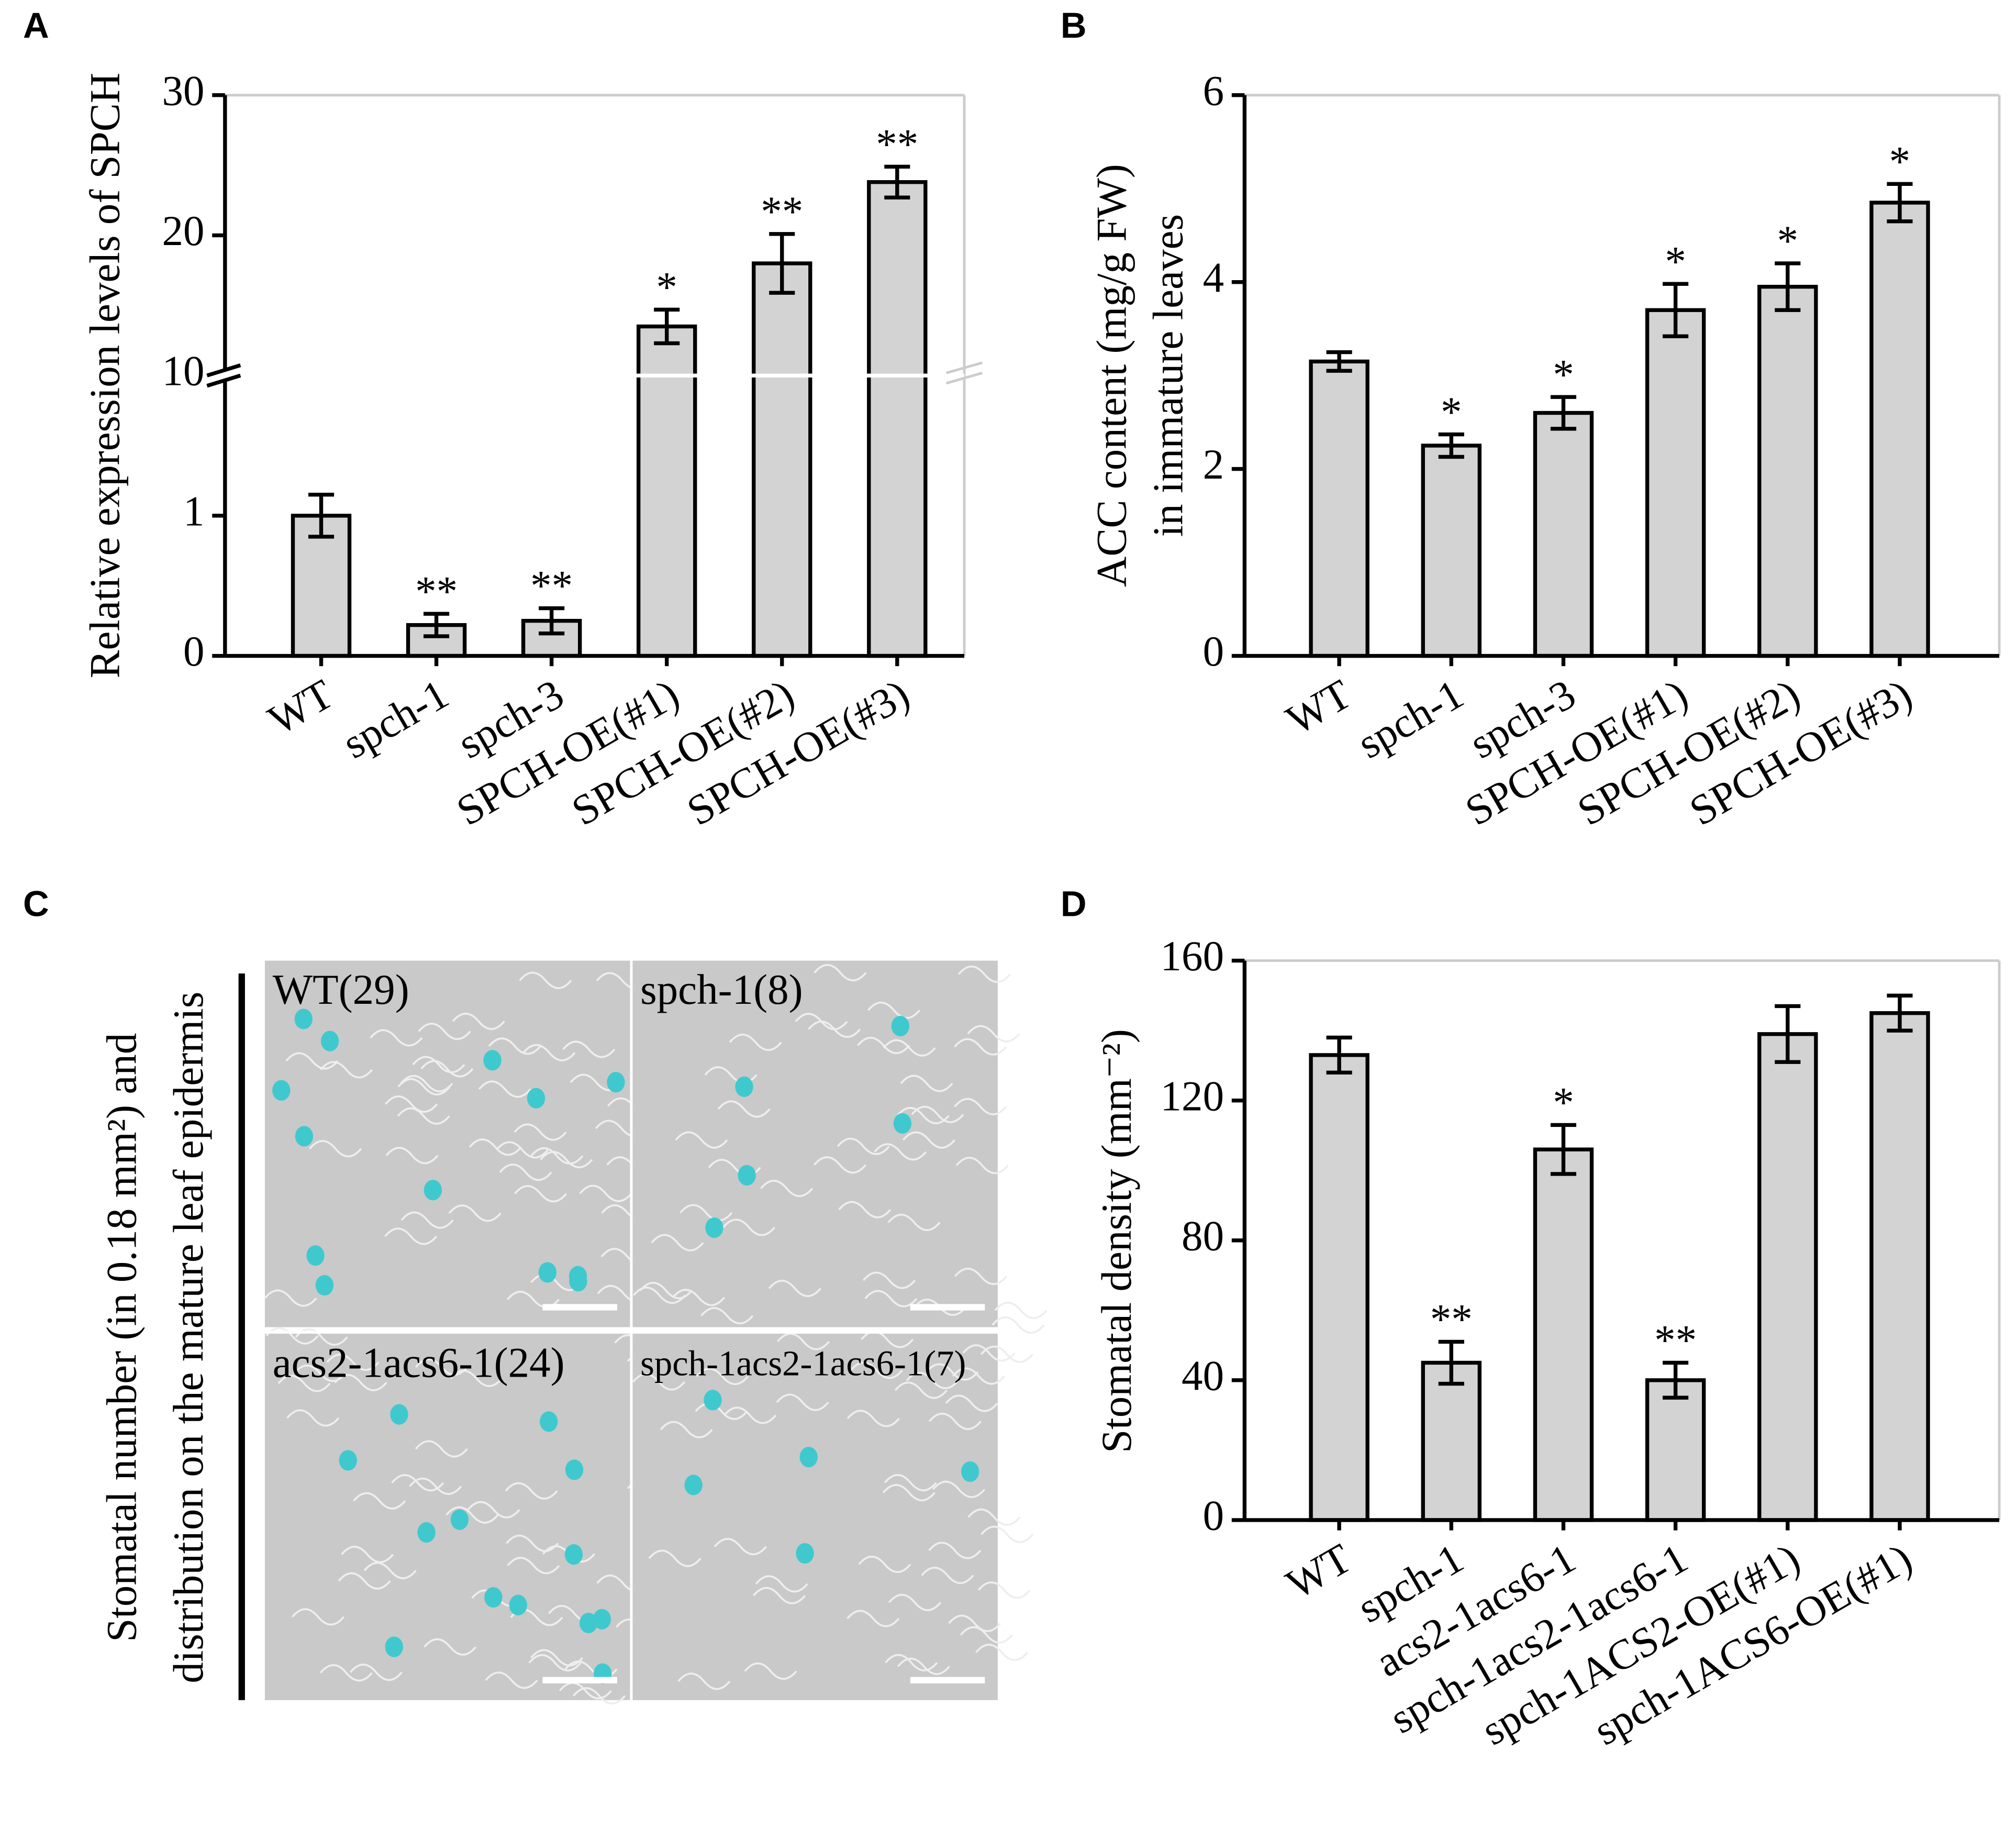 The height and width of the screenshot is (1839, 2016). I want to click on y-tick-label: 0, so click(1213, 1516).